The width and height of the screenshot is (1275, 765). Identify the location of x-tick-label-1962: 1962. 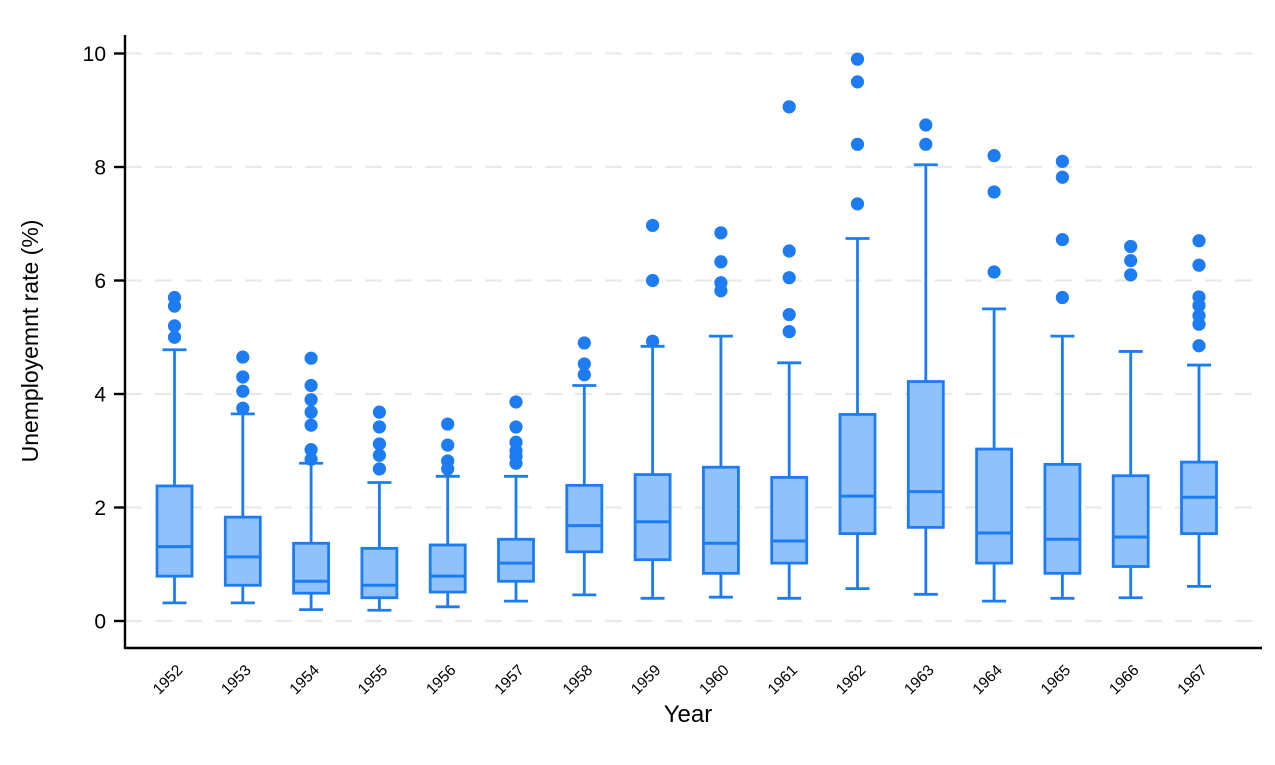
(851, 680).